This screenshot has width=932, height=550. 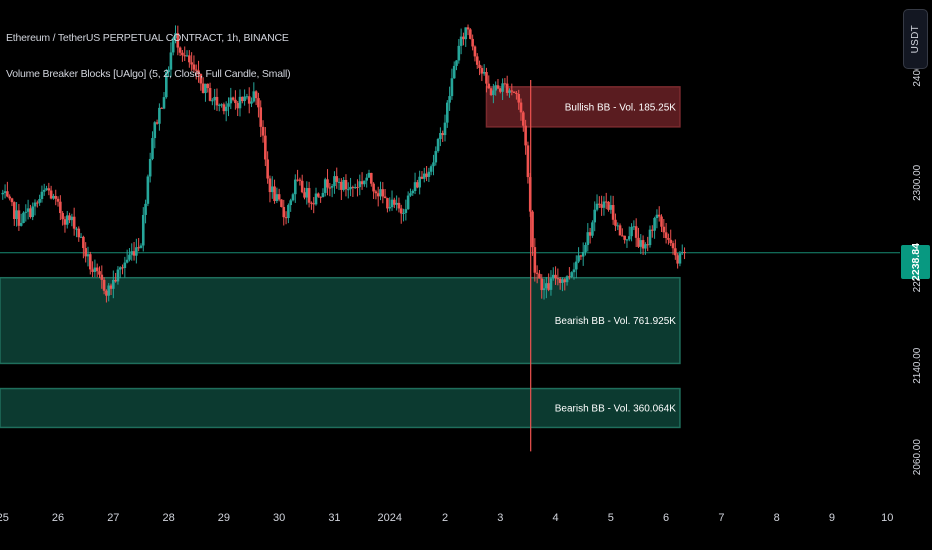 What do you see at coordinates (915, 39) in the screenshot?
I see `currency-button: USDT` at bounding box center [915, 39].